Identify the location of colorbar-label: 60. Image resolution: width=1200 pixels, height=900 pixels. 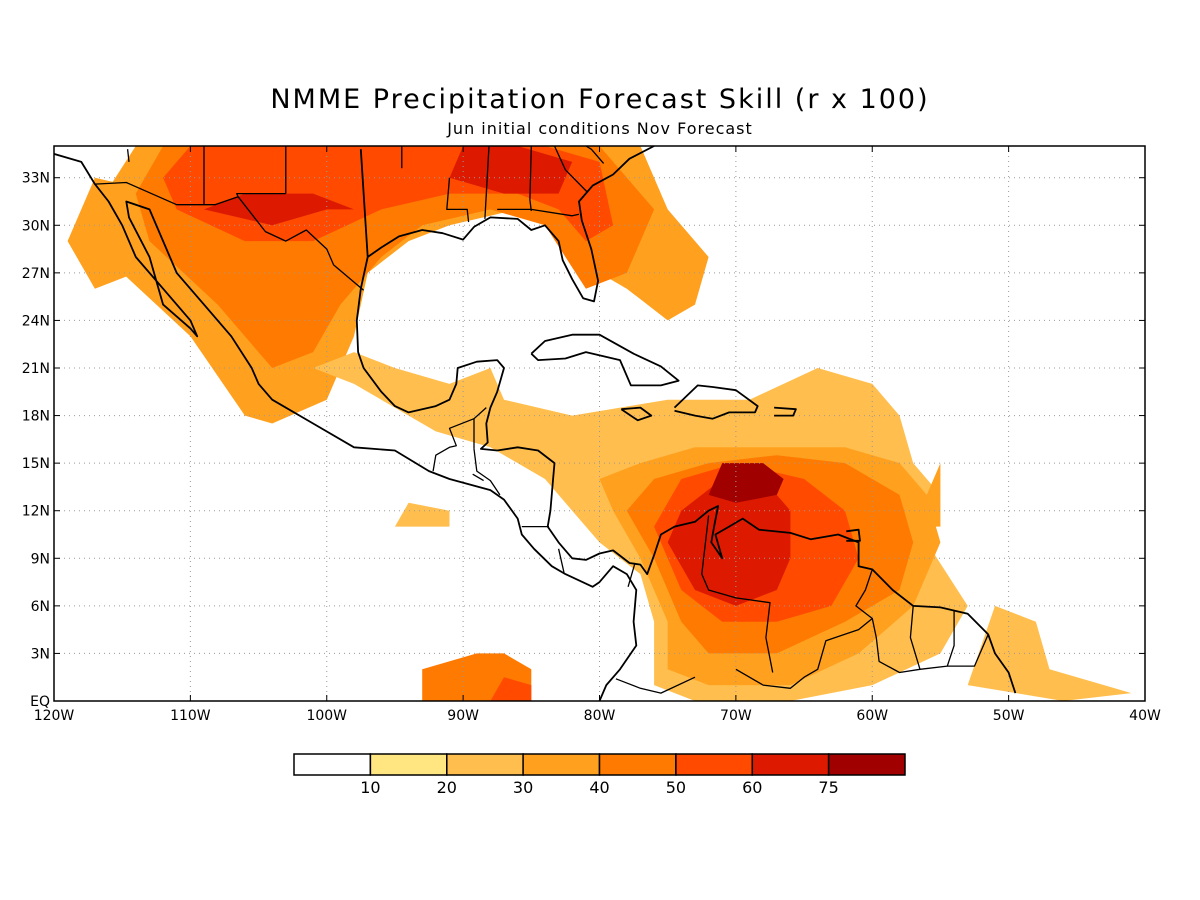
(752, 787).